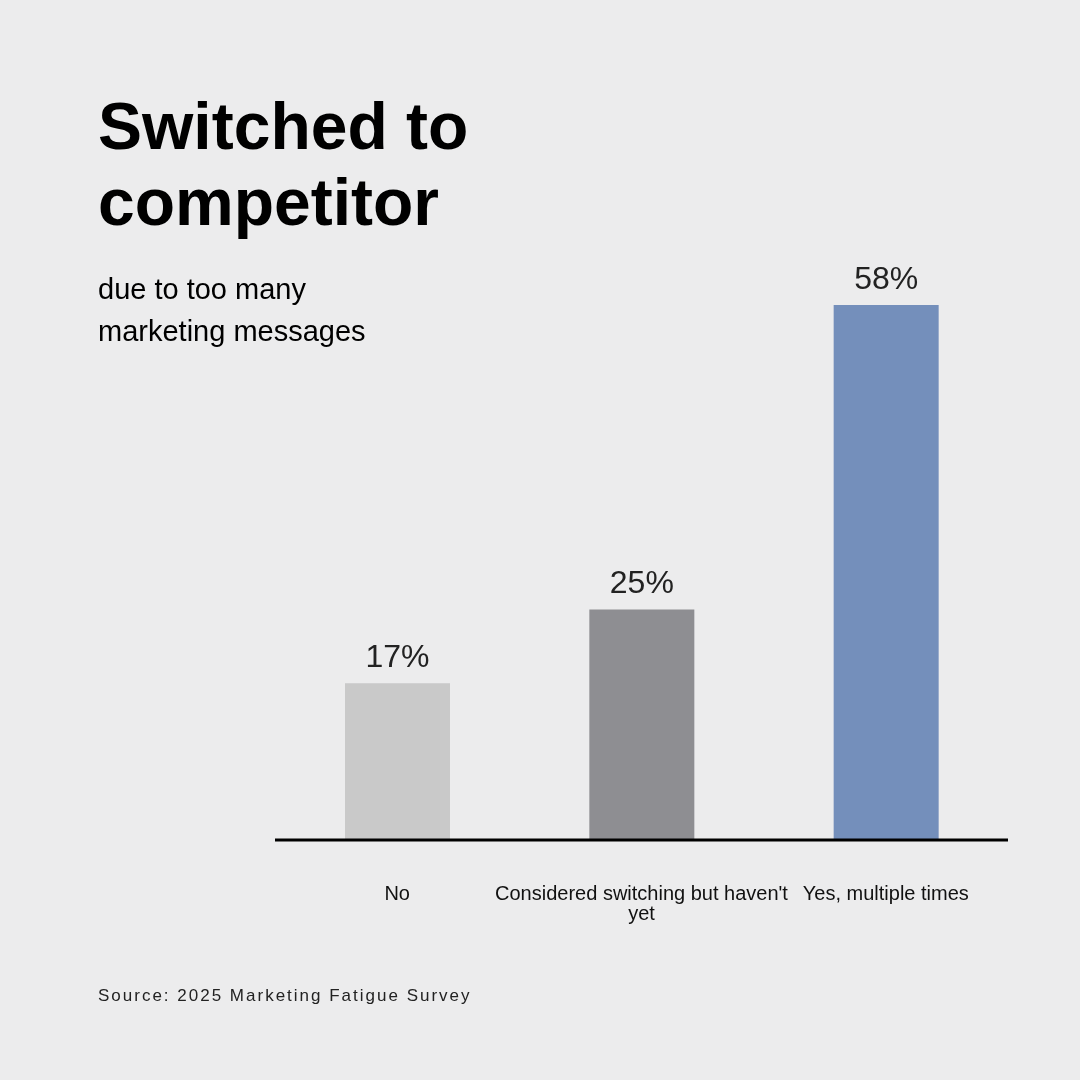  What do you see at coordinates (642, 903) in the screenshot?
I see `x-tick-label: Considered switching but haven't yet` at bounding box center [642, 903].